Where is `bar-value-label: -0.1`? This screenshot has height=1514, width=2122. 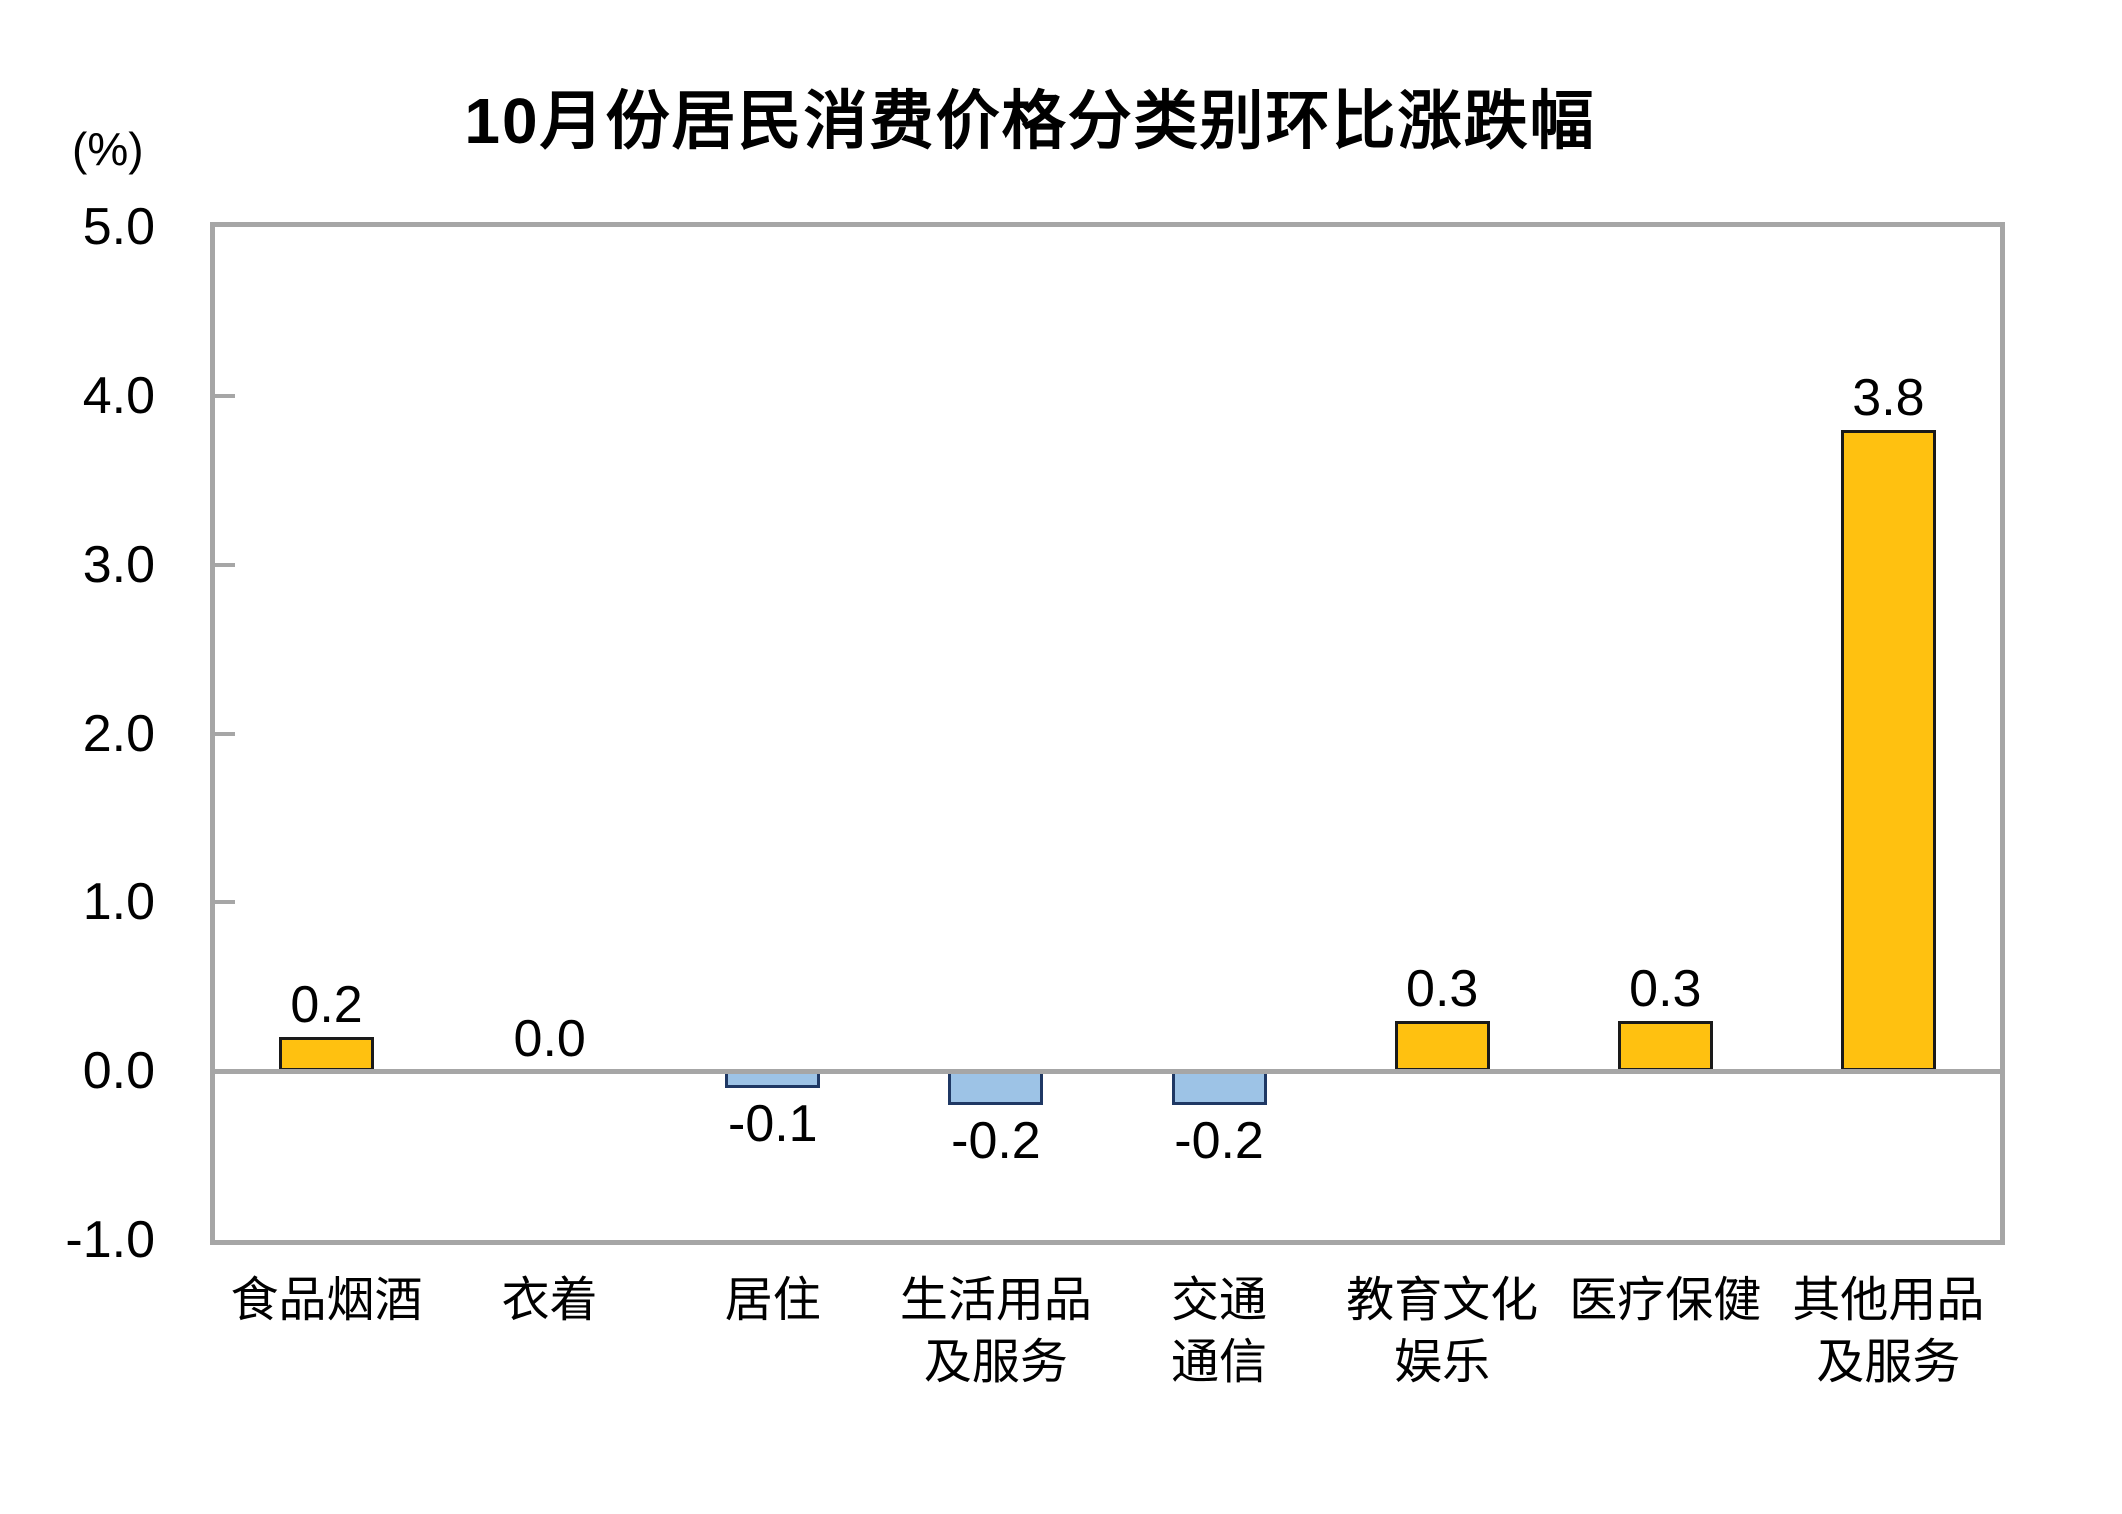
bar-value-label: -0.1 is located at coordinates (773, 1124).